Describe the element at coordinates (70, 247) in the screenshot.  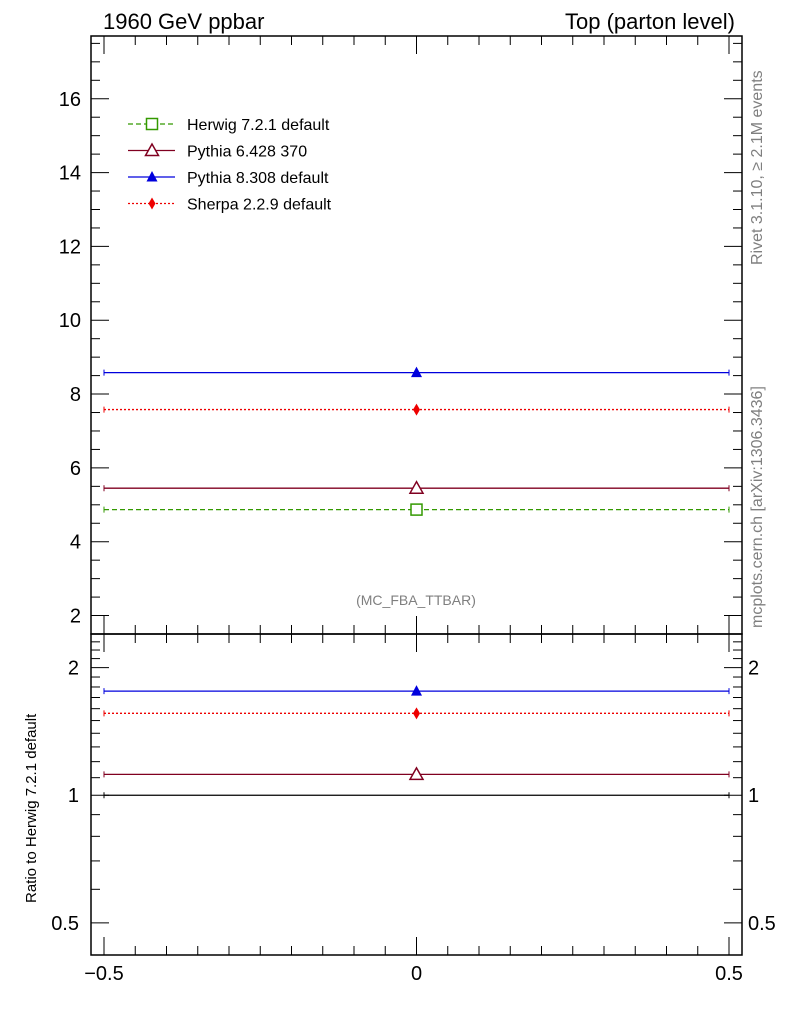
I see `main-ytick-label: 12` at that location.